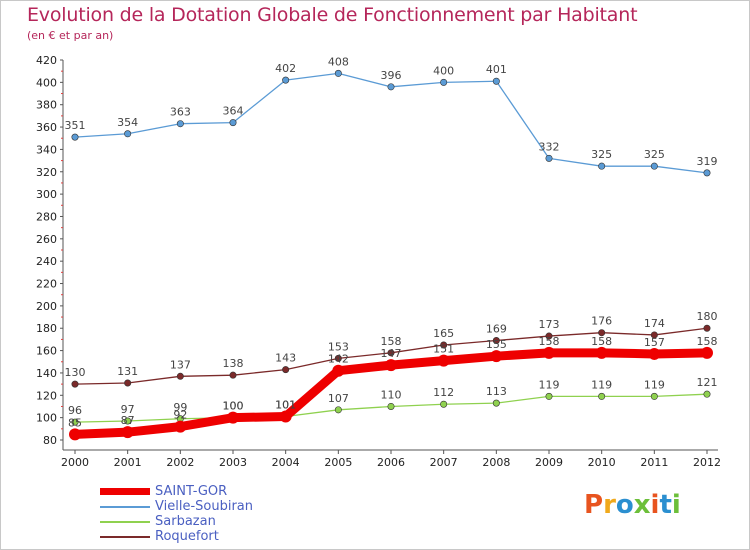 This screenshot has width=750, height=550. What do you see at coordinates (191, 491) in the screenshot?
I see `legend-label-saint-gor: SAINT-GOR` at bounding box center [191, 491].